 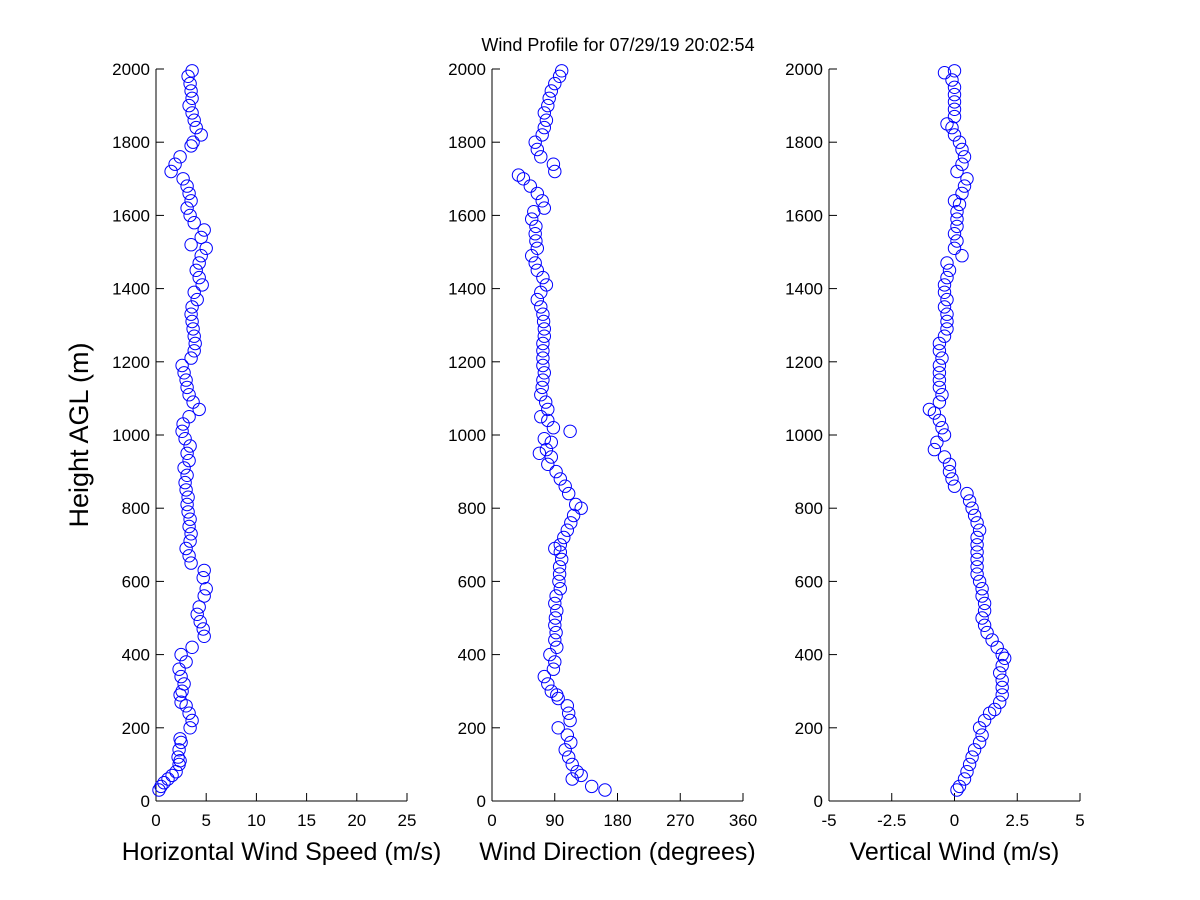 What do you see at coordinates (136, 508) in the screenshot?
I see `y-tick-label: 800` at bounding box center [136, 508].